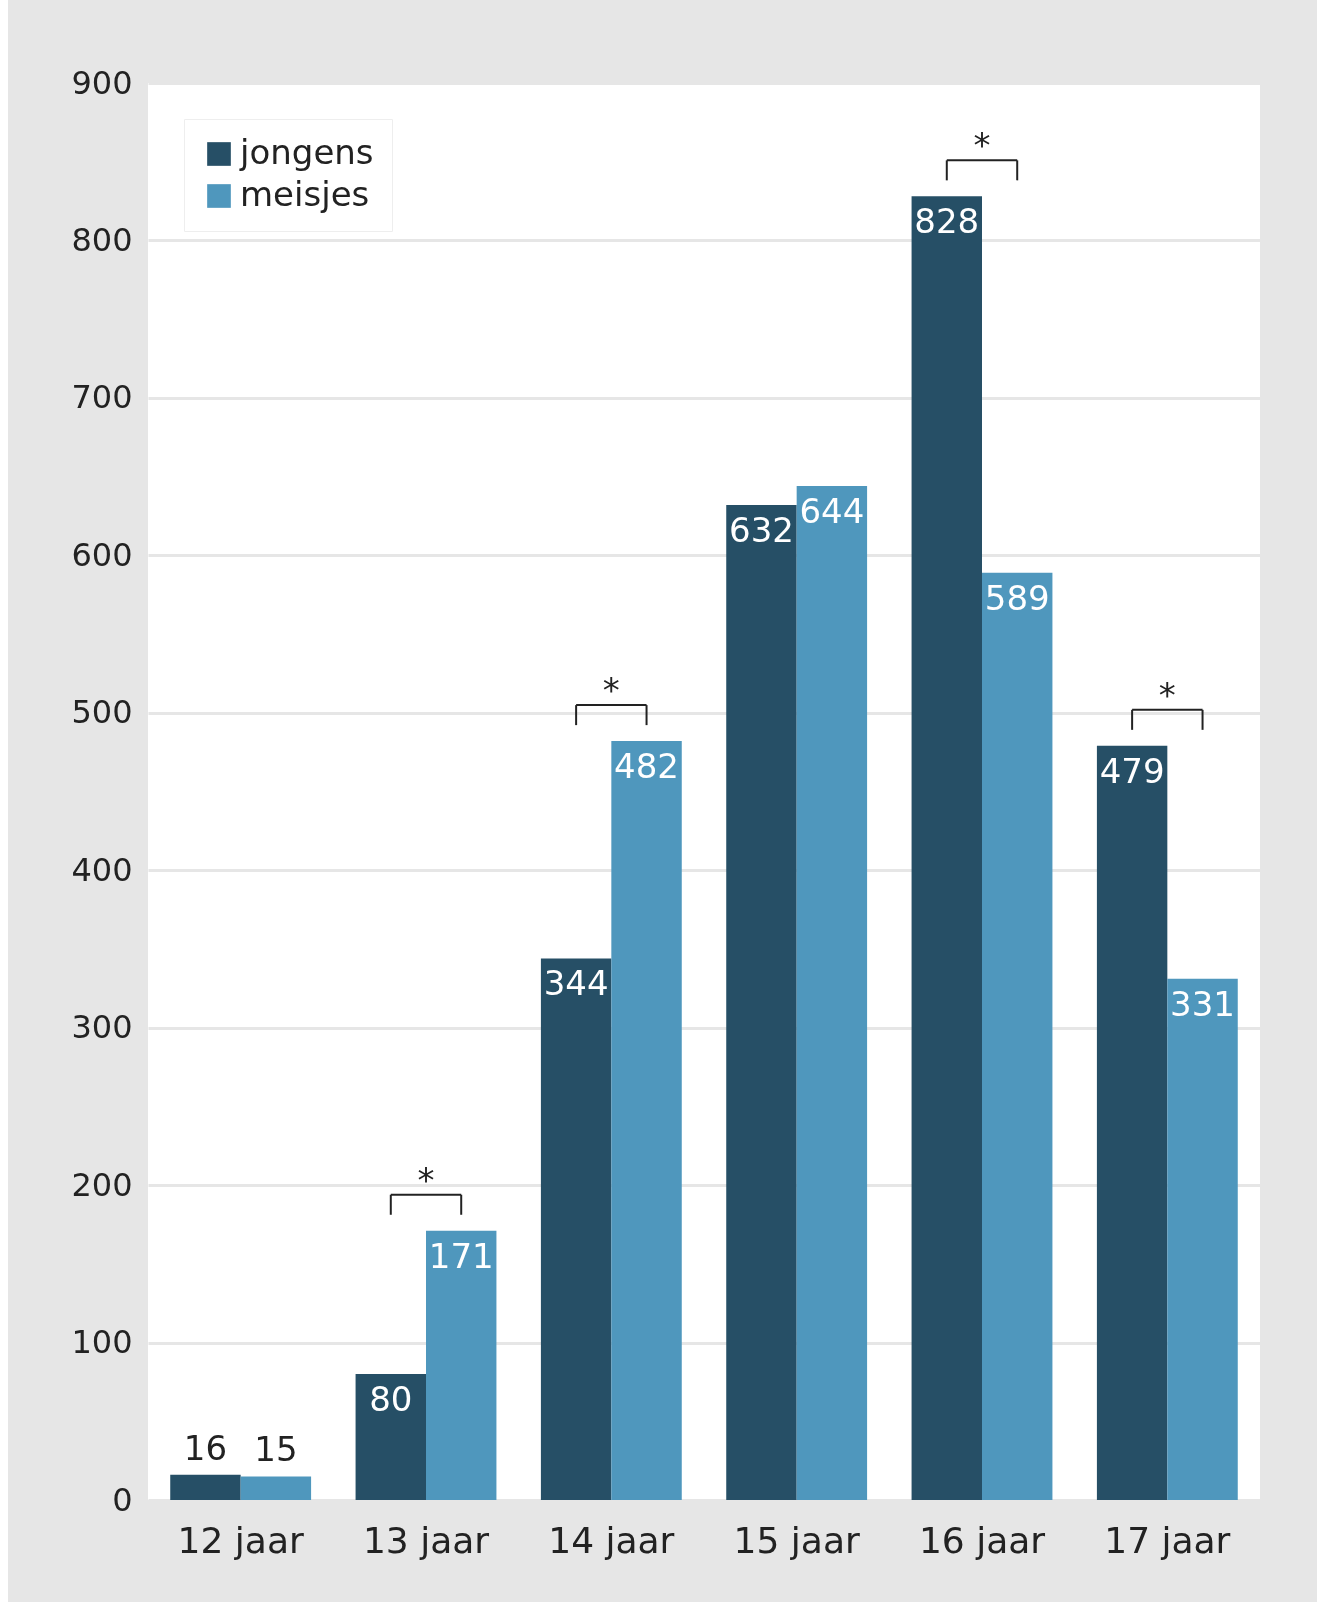  What do you see at coordinates (122, 1499) in the screenshot?
I see `y-tick-label: 0` at bounding box center [122, 1499].